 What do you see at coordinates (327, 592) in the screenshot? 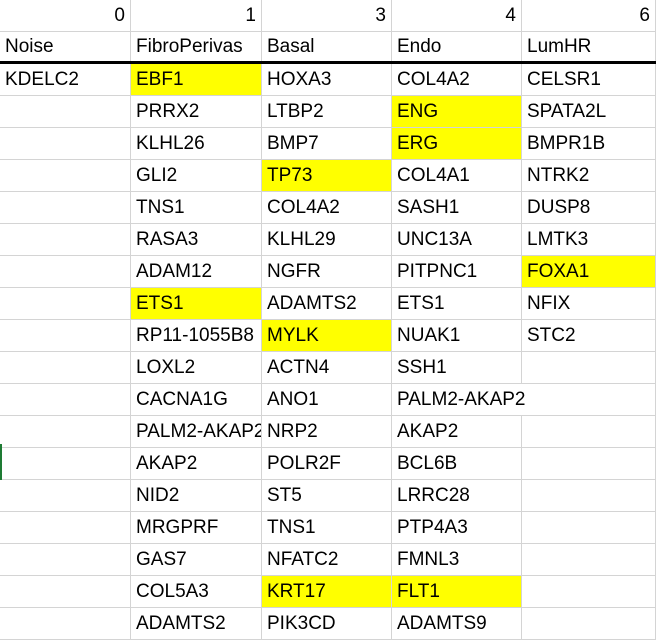
I see `data-cell: KRT17` at bounding box center [327, 592].